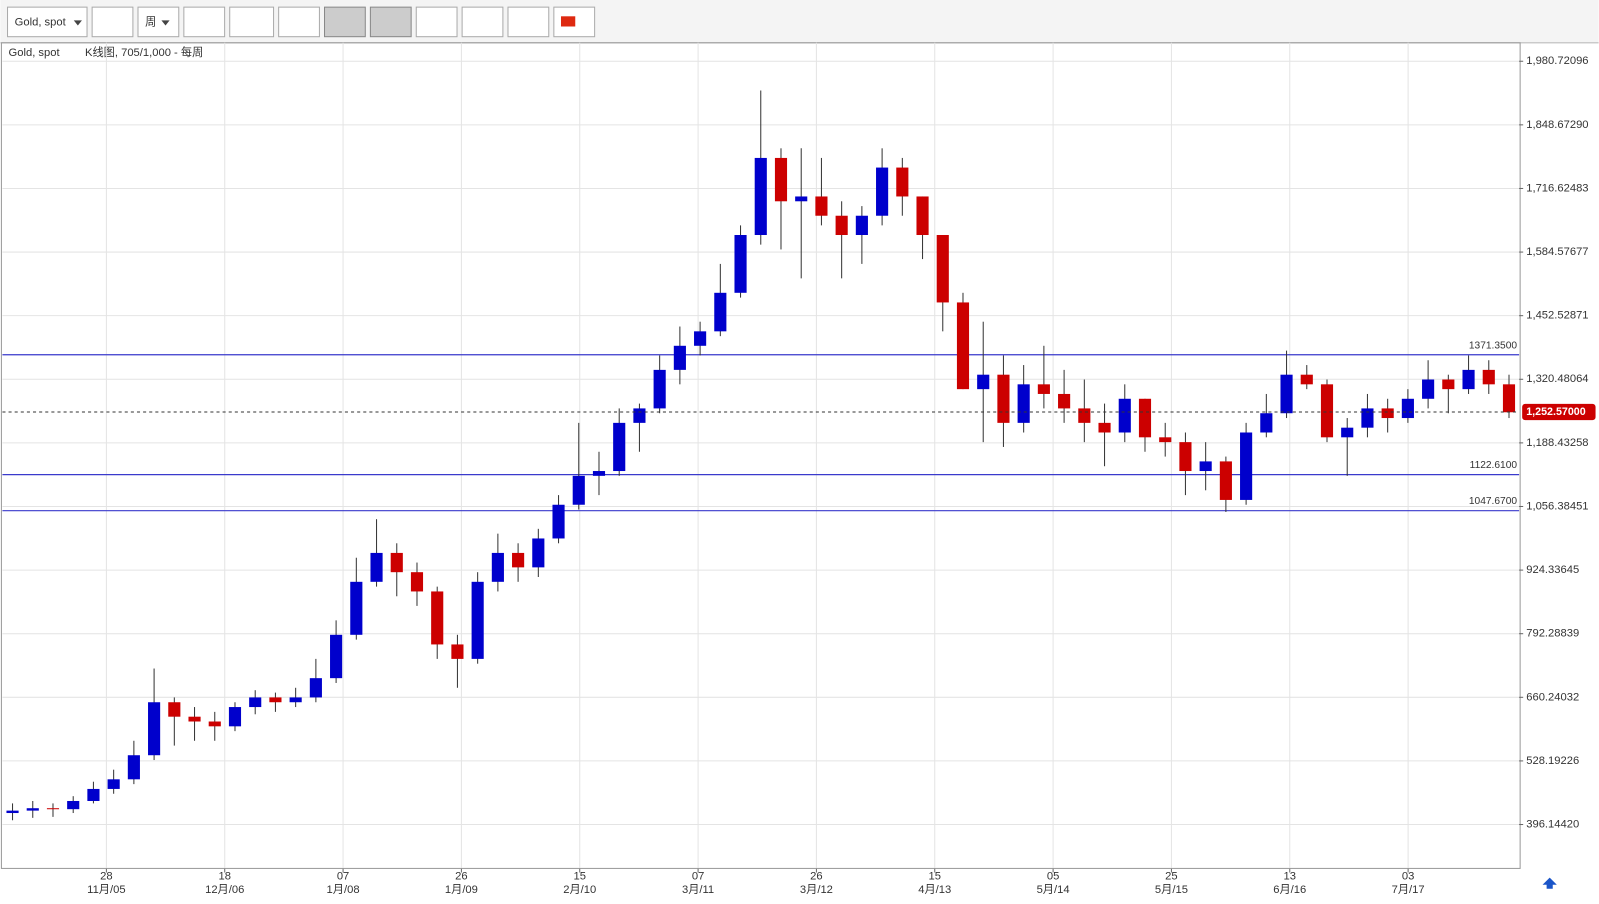 This screenshot has width=1599, height=904. I want to click on x-tick-label: 11月/05, so click(106, 890).